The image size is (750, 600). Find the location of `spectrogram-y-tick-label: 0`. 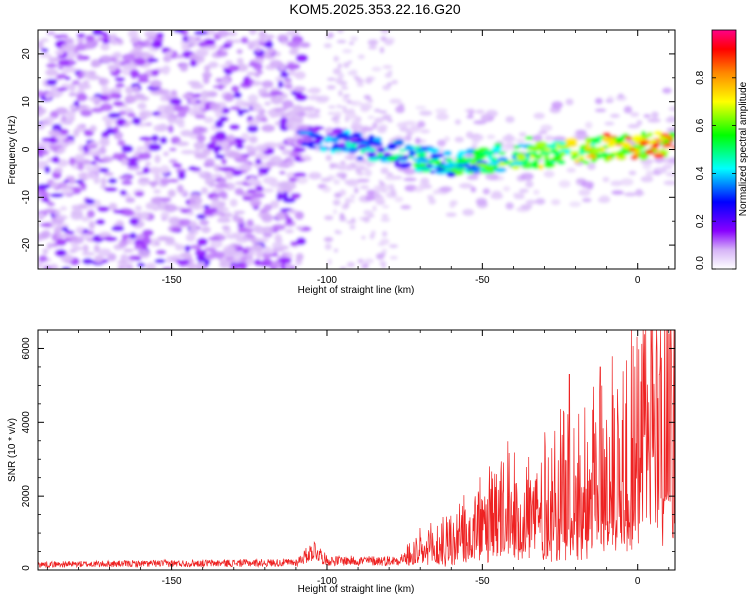

spectrogram-y-tick-label: 0 is located at coordinates (26, 149).